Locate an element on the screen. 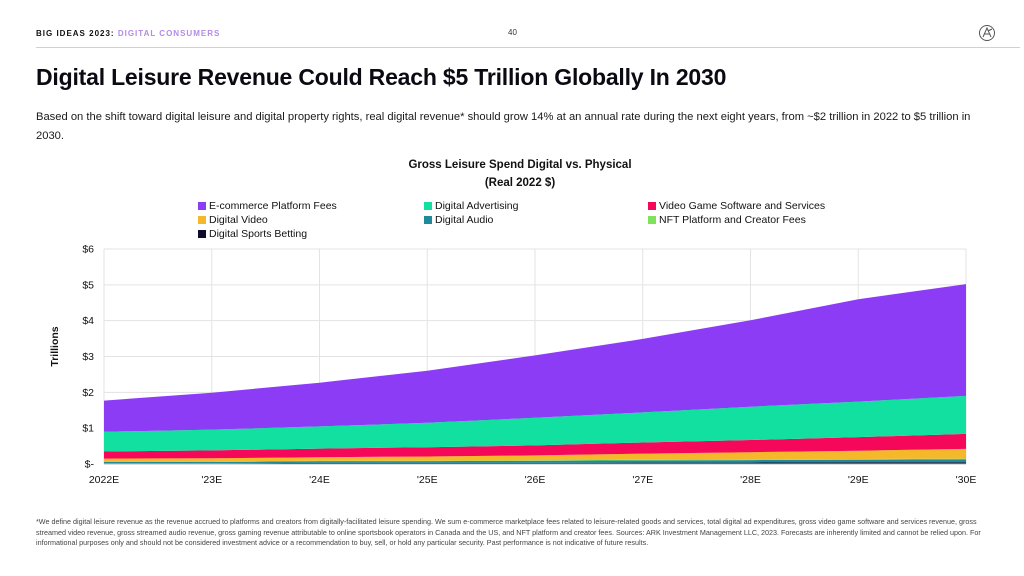 This screenshot has height=576, width=1024. topic-label: DIGITAL CONSUMERS is located at coordinates (169, 33).